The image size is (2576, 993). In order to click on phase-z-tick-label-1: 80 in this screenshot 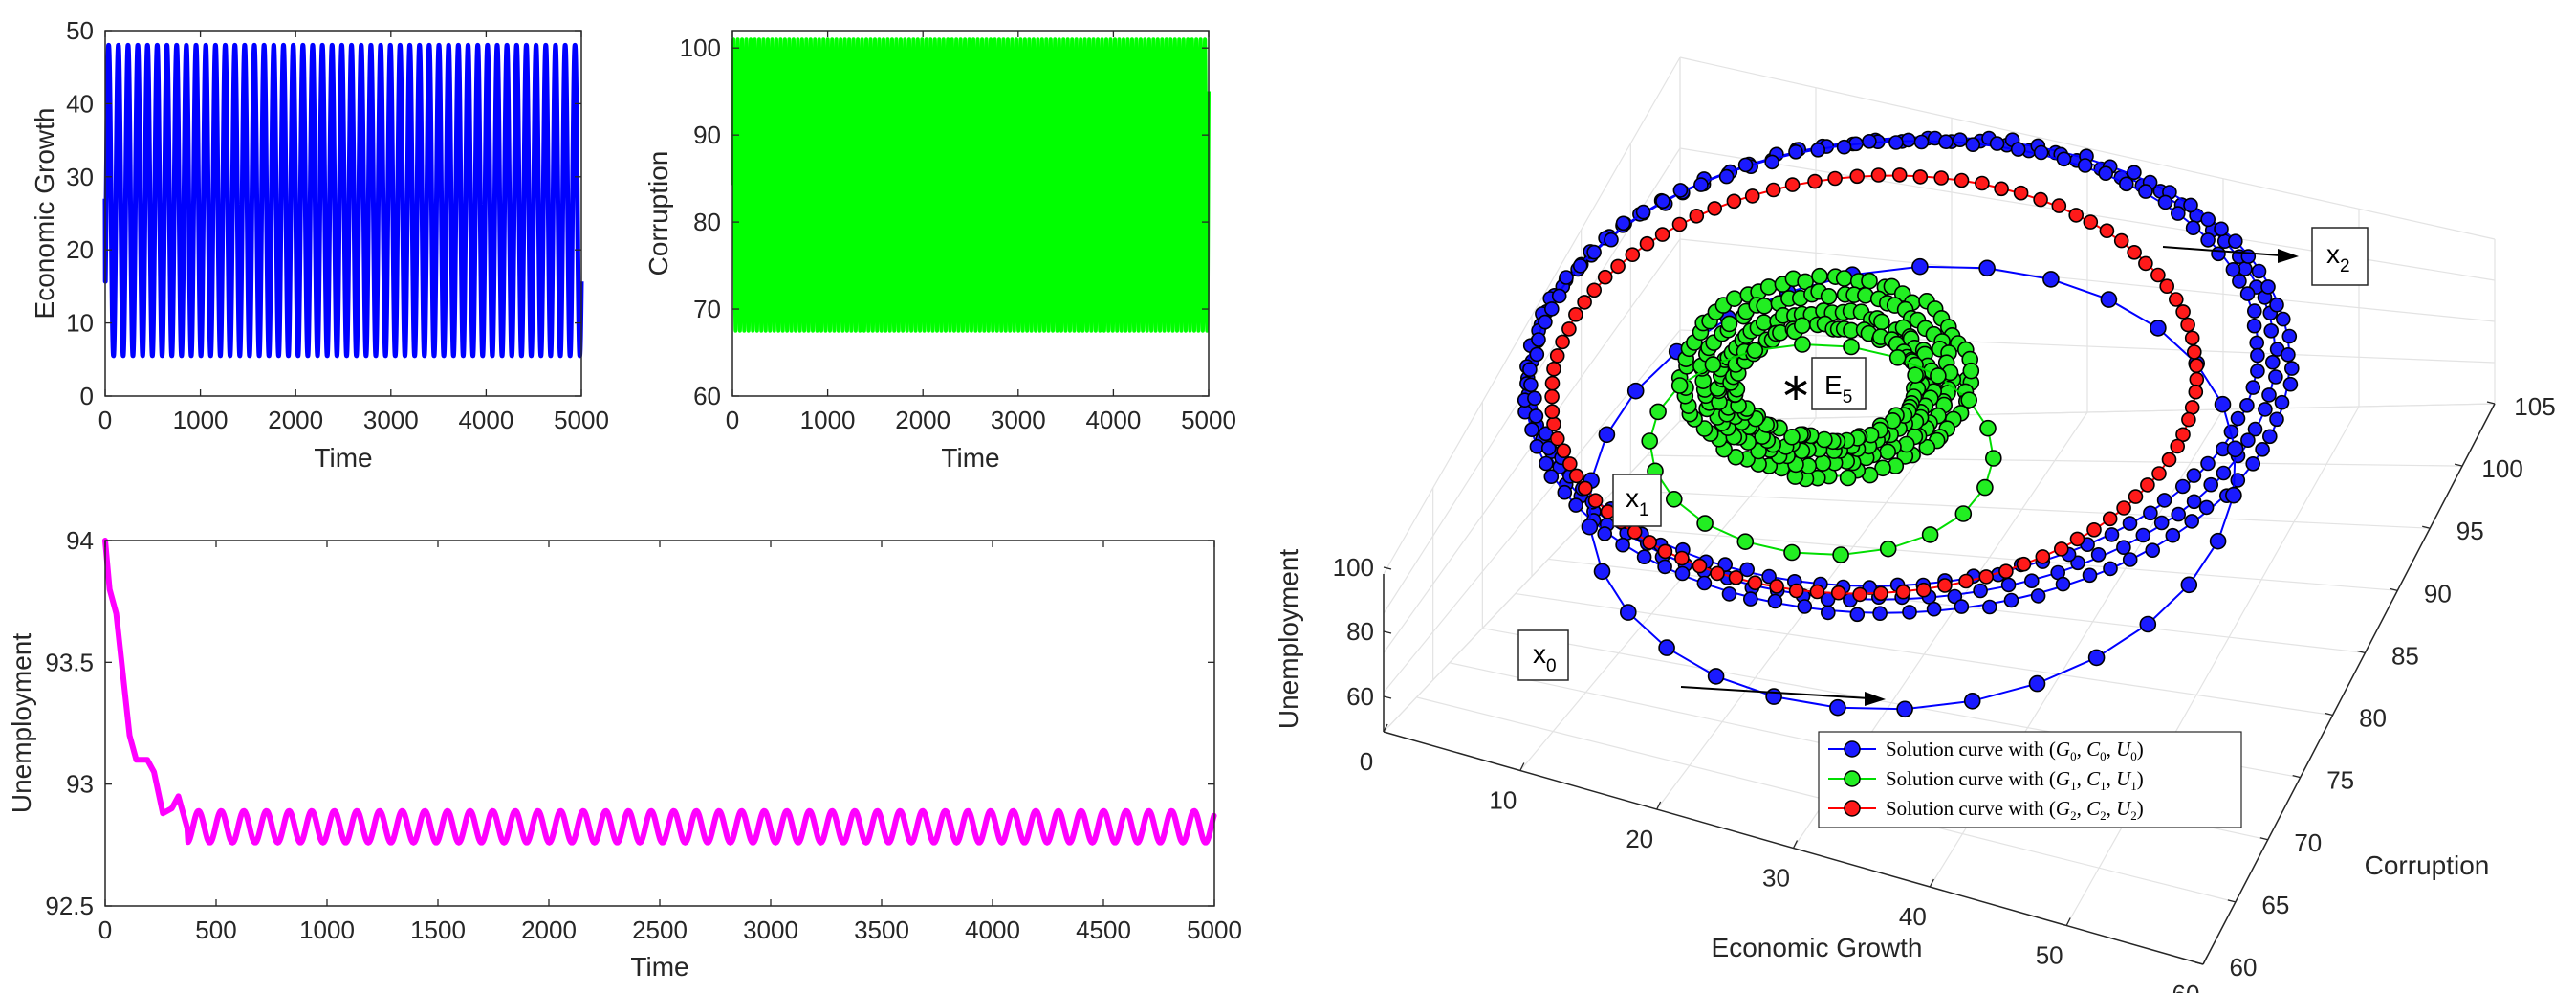, I will do `click(1360, 631)`.